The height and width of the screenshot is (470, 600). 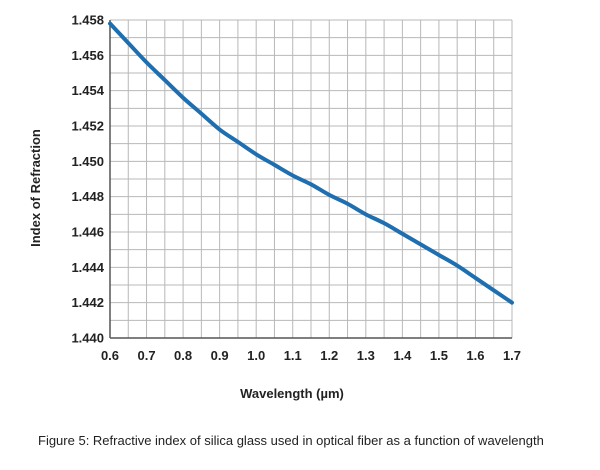 What do you see at coordinates (110, 355) in the screenshot?
I see `x-tick-label: 0.6` at bounding box center [110, 355].